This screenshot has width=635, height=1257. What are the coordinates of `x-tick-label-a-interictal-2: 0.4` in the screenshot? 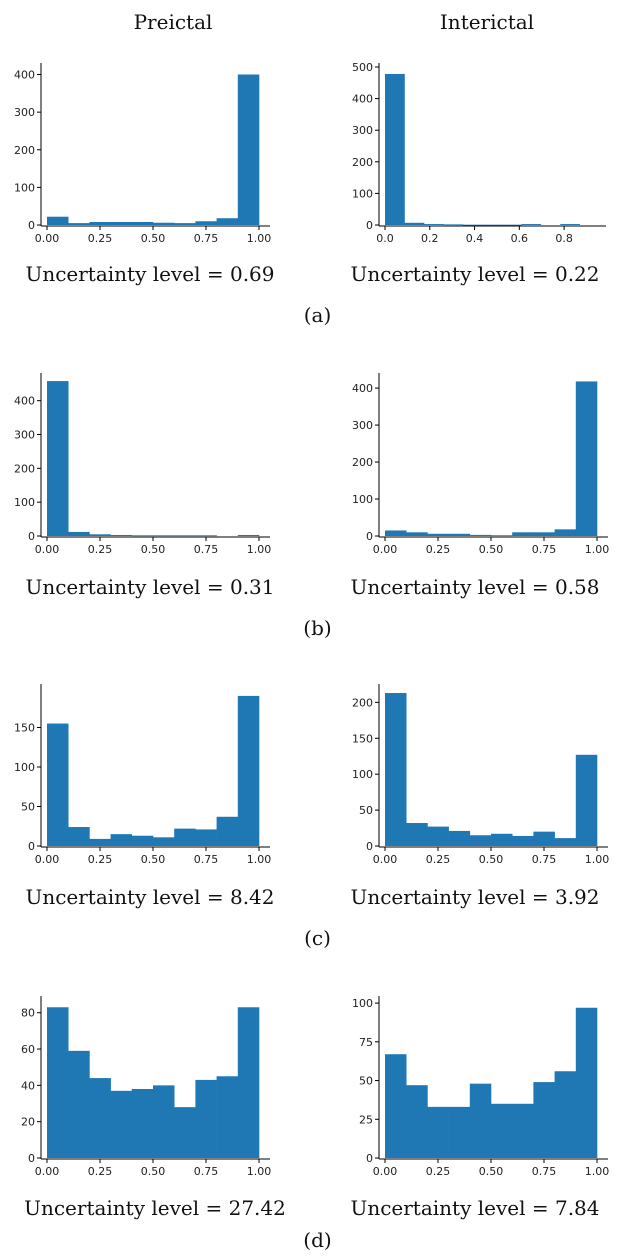 It's located at (475, 238).